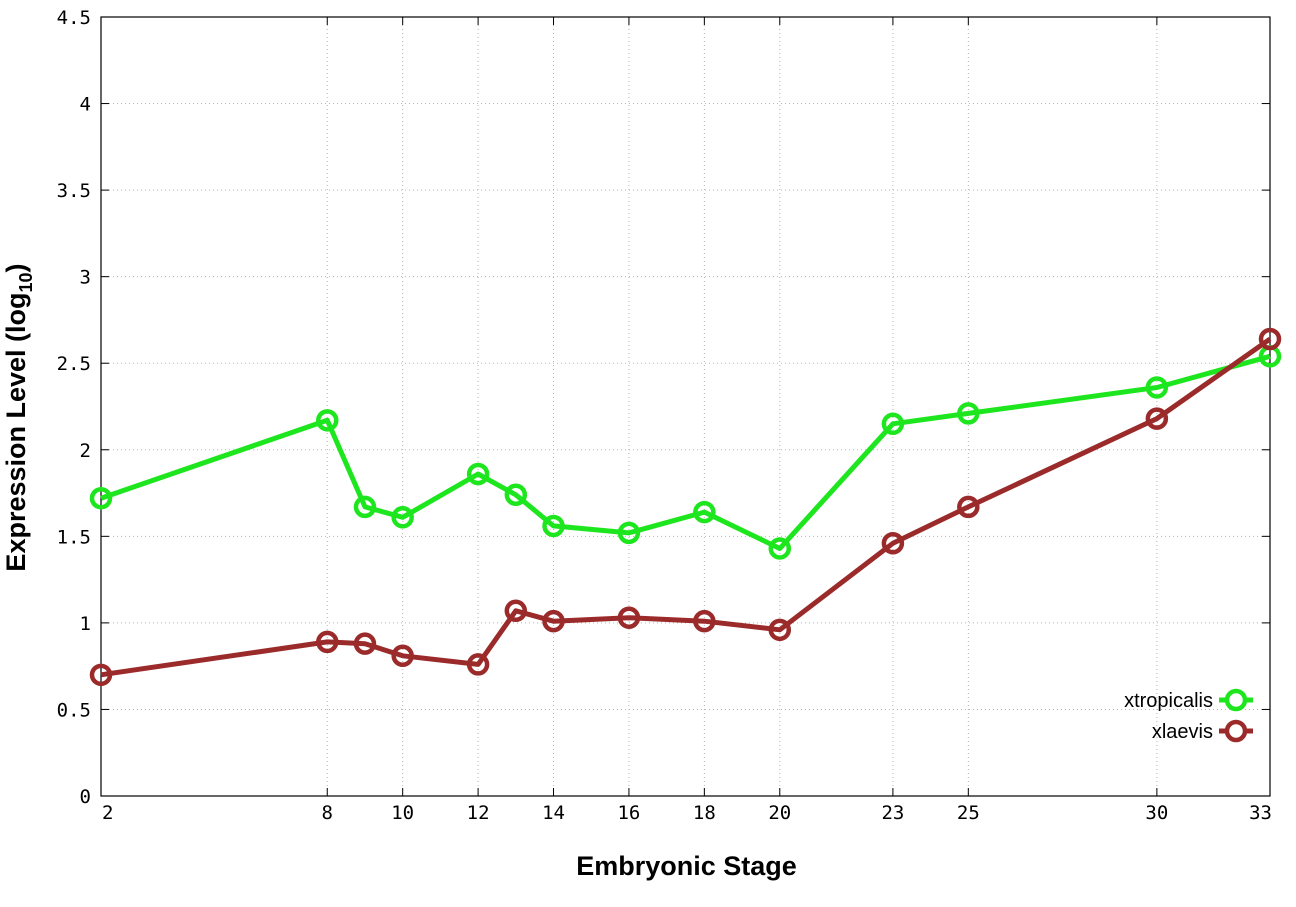  Describe the element at coordinates (704, 813) in the screenshot. I see `x-tick-label: 18` at that location.